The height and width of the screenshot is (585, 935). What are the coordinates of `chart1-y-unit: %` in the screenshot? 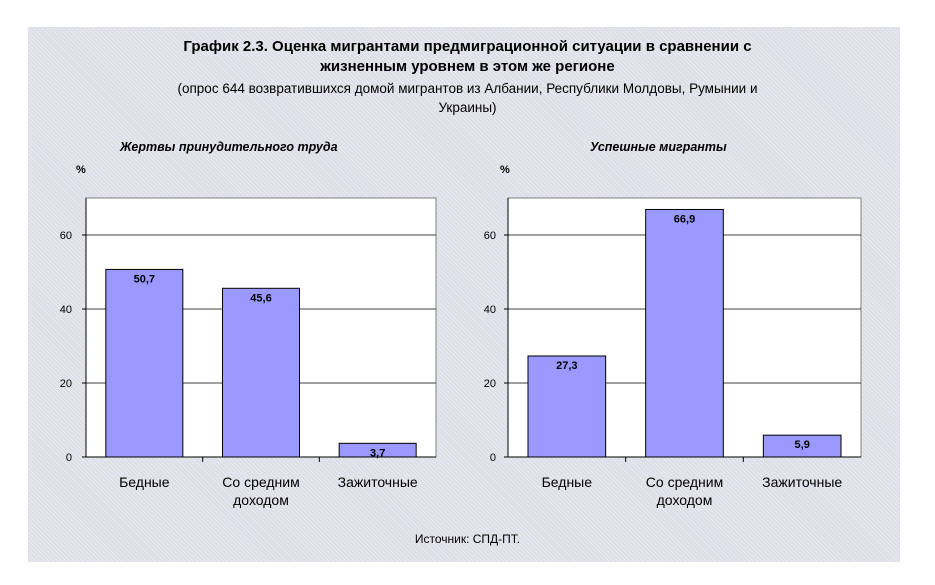 It's located at (81, 170).